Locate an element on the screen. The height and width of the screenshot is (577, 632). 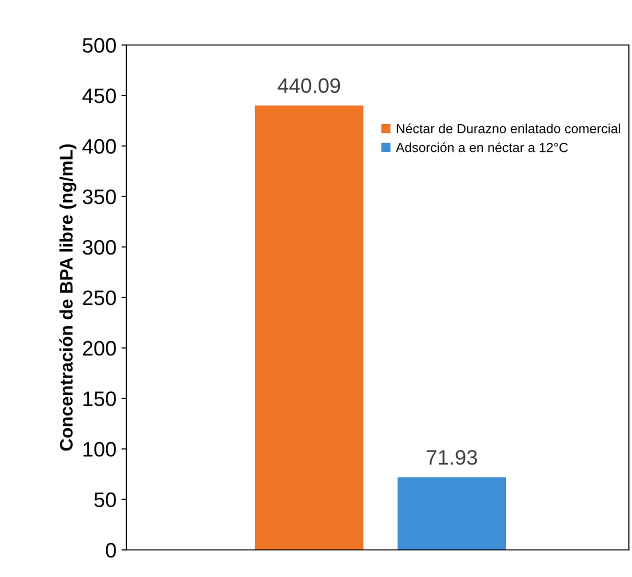
y-tick-label: 100 is located at coordinates (100, 449).